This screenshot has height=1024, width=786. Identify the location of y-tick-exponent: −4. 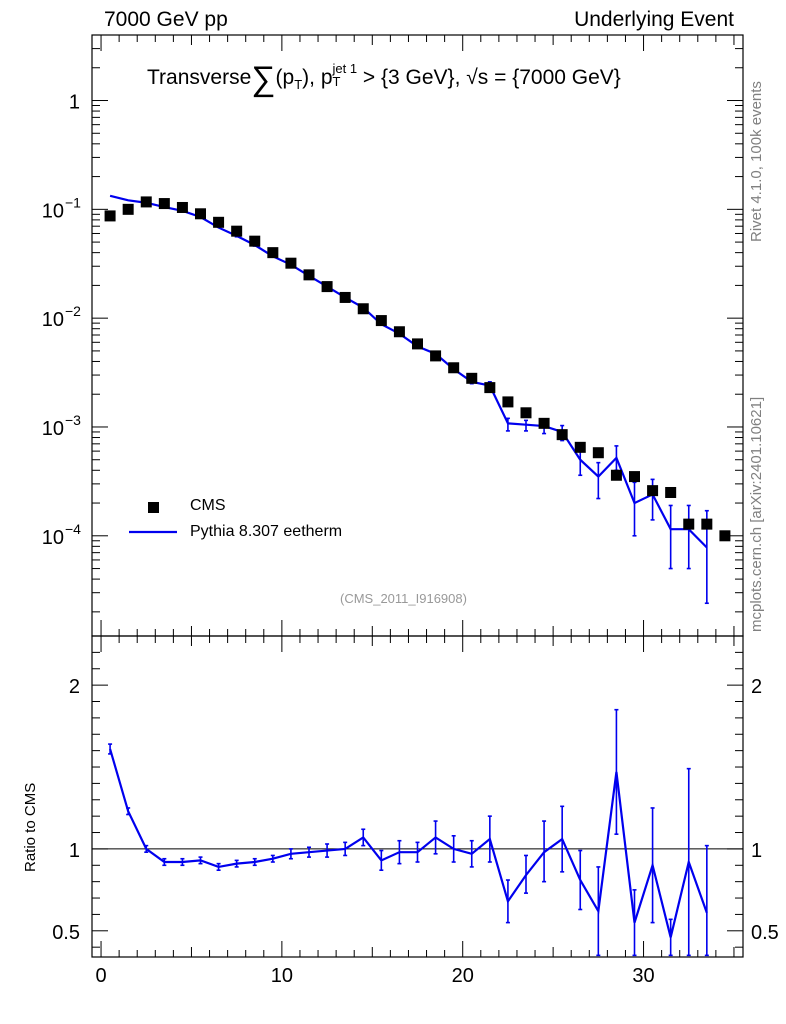
(73, 529).